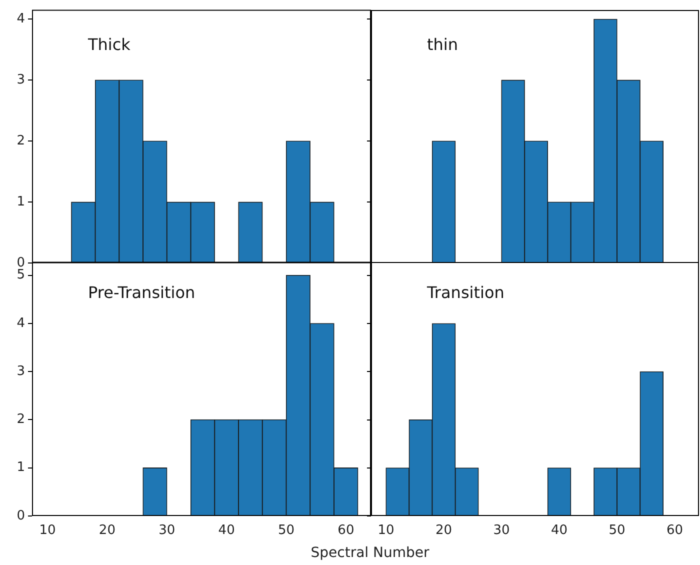 The width and height of the screenshot is (700, 565). I want to click on y-tick-label: 0, so click(20, 516).